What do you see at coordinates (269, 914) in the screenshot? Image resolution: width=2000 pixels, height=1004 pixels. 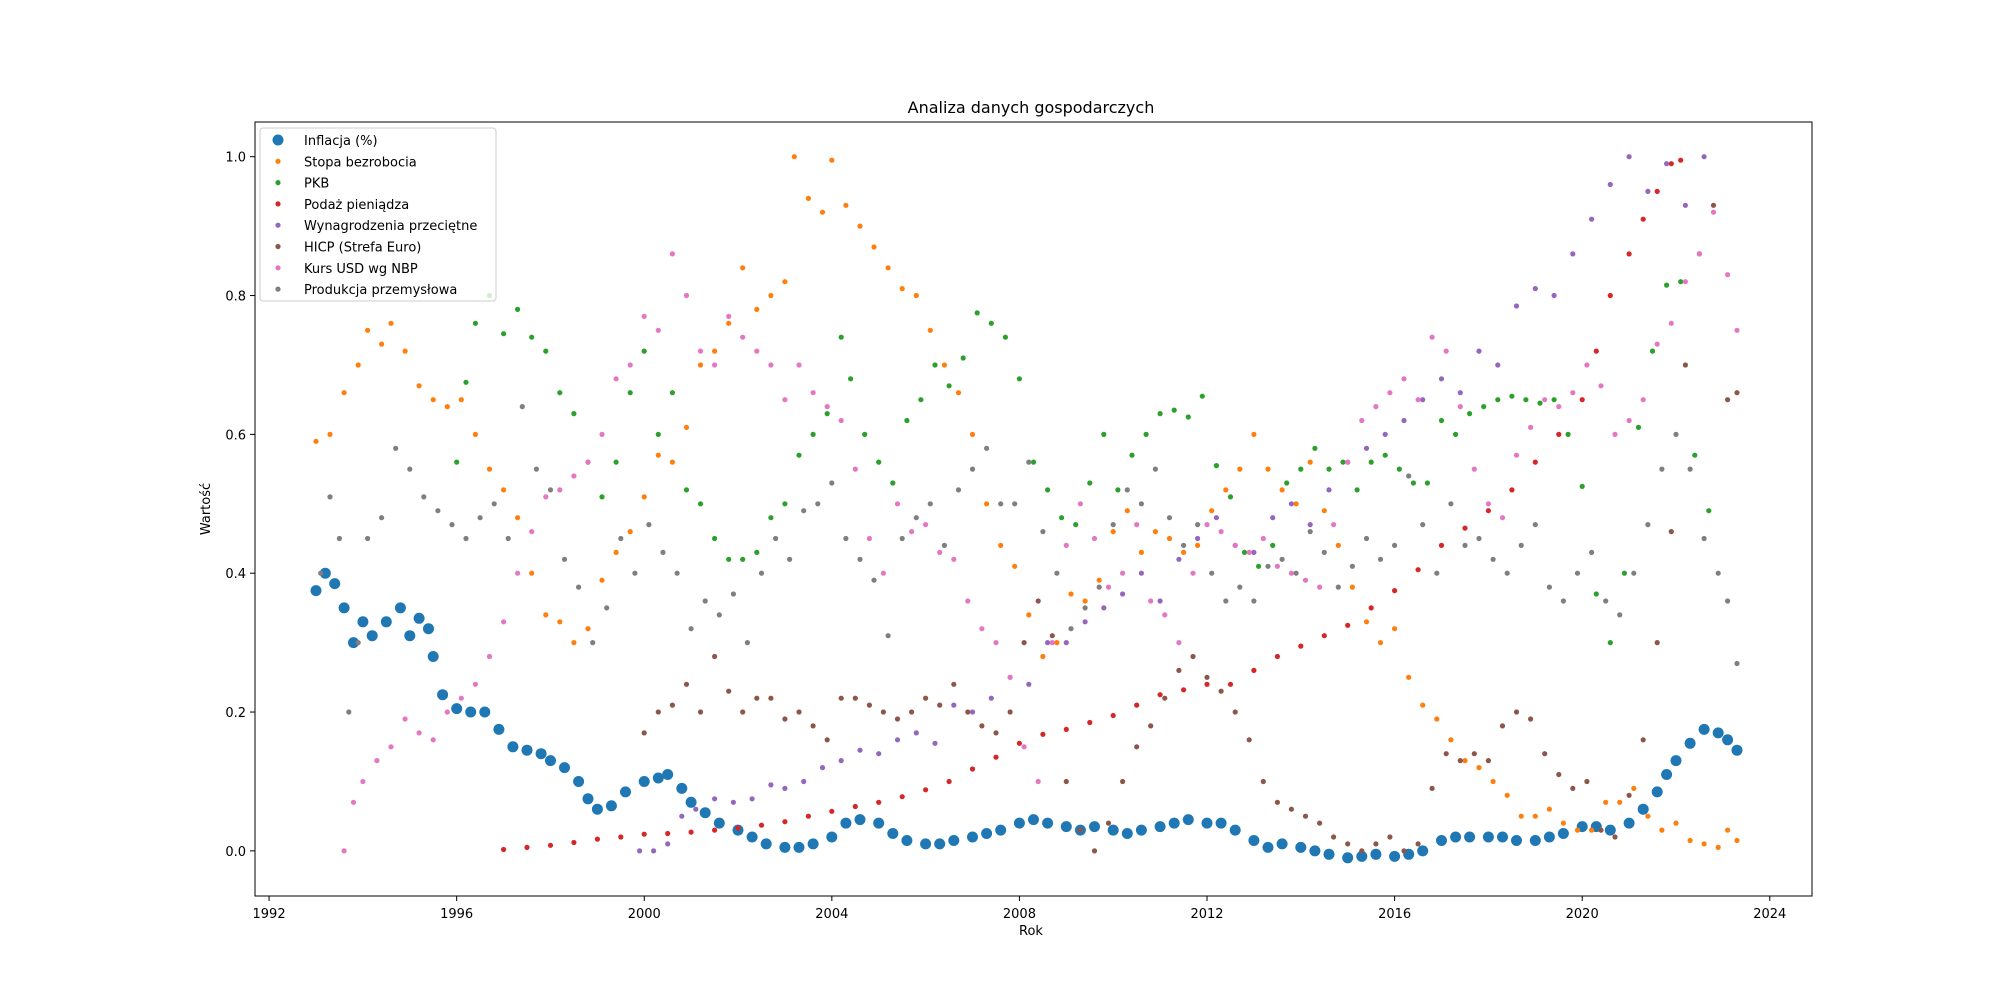 I see `x-tick-label: 1992` at bounding box center [269, 914].